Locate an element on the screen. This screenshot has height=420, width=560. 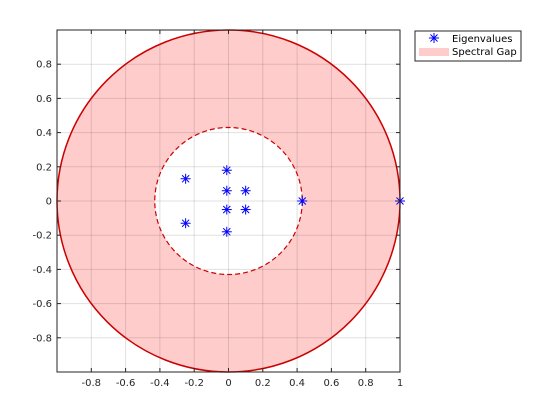
legend-label-spectral-gap: Spectral Gap is located at coordinates (484, 52).